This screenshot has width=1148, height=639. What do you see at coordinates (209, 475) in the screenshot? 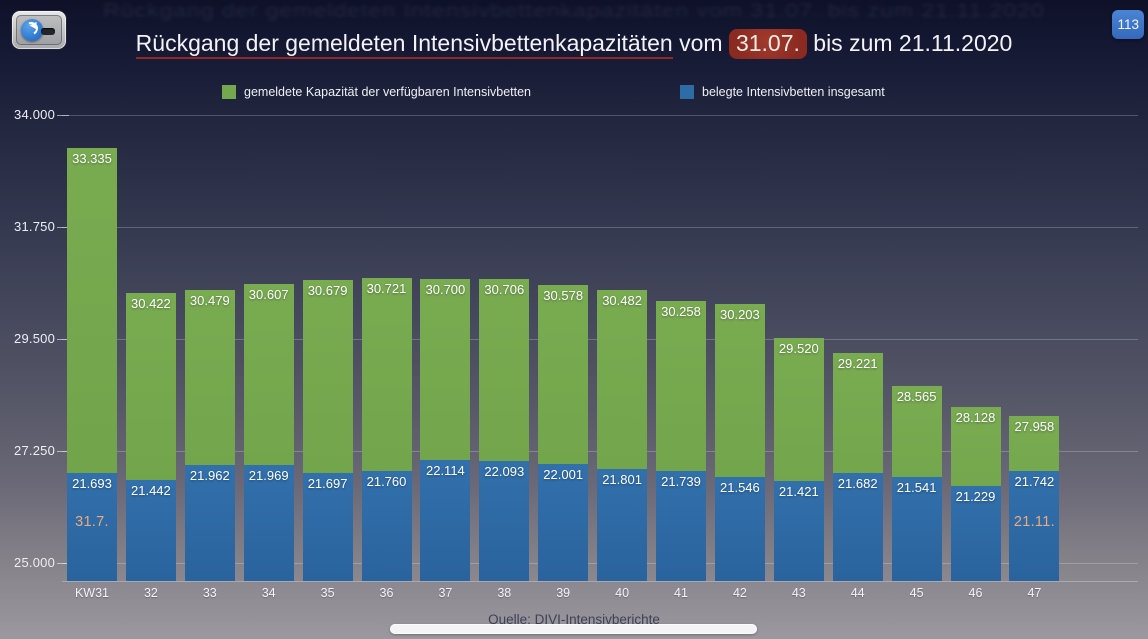
I see `occupied-value-label: 21.962` at bounding box center [209, 475].